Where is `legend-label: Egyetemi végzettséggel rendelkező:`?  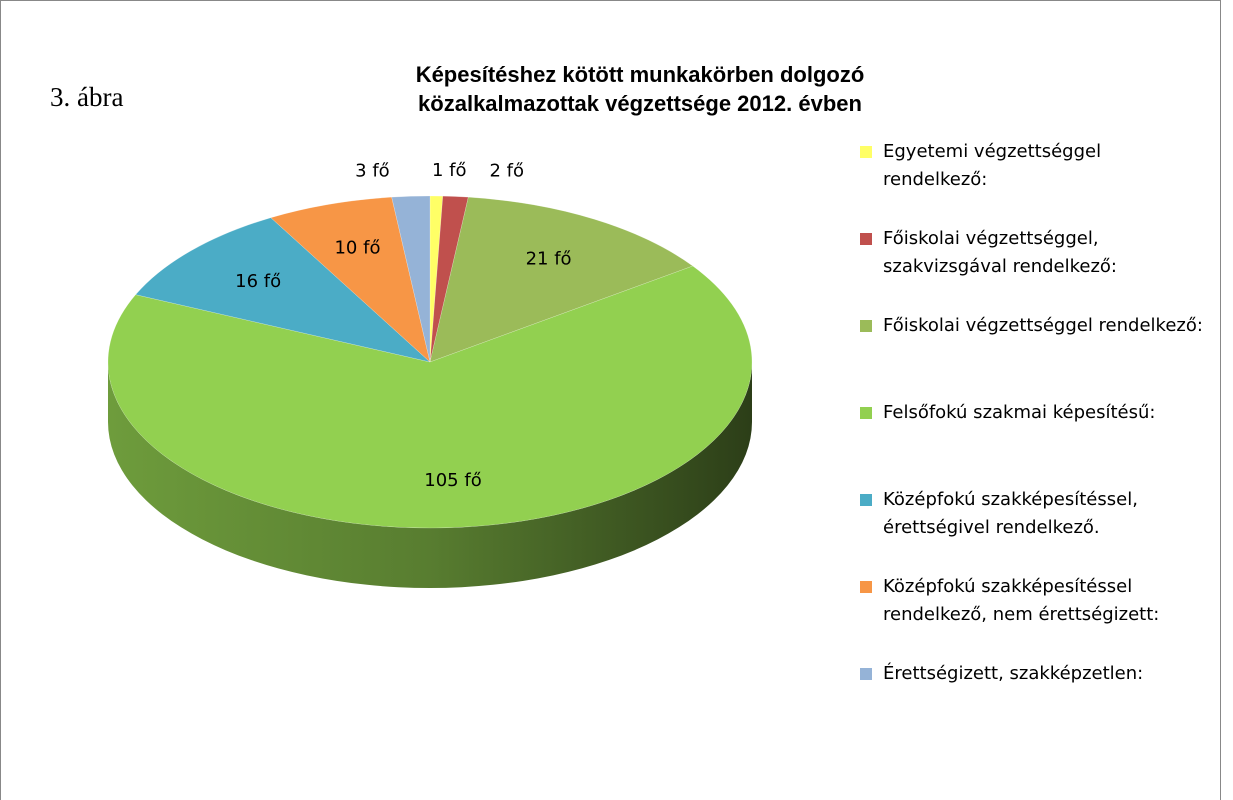 legend-label: Egyetemi végzettséggel rendelkező: is located at coordinates (992, 165).